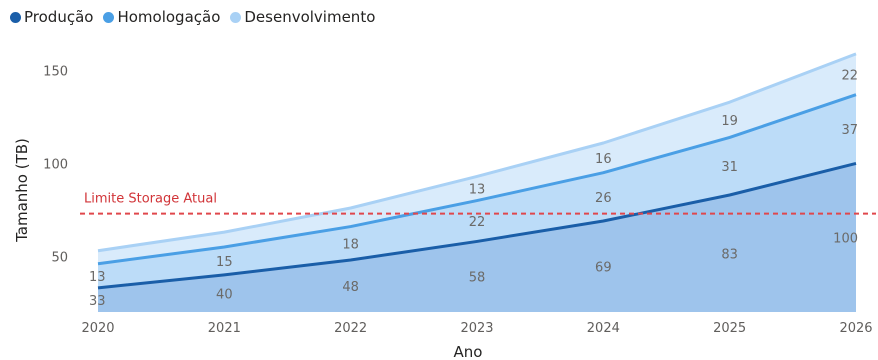  Describe the element at coordinates (849, 130) in the screenshot. I see `data-label: 37` at that location.